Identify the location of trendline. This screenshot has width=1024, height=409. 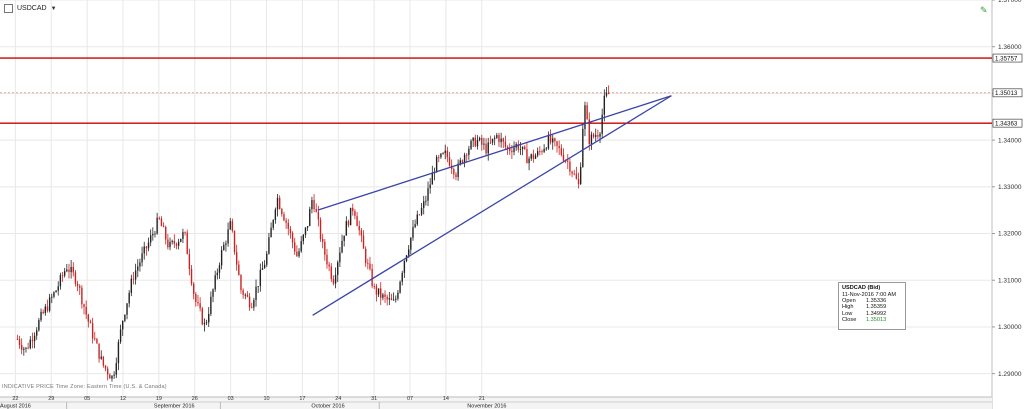
(494, 153).